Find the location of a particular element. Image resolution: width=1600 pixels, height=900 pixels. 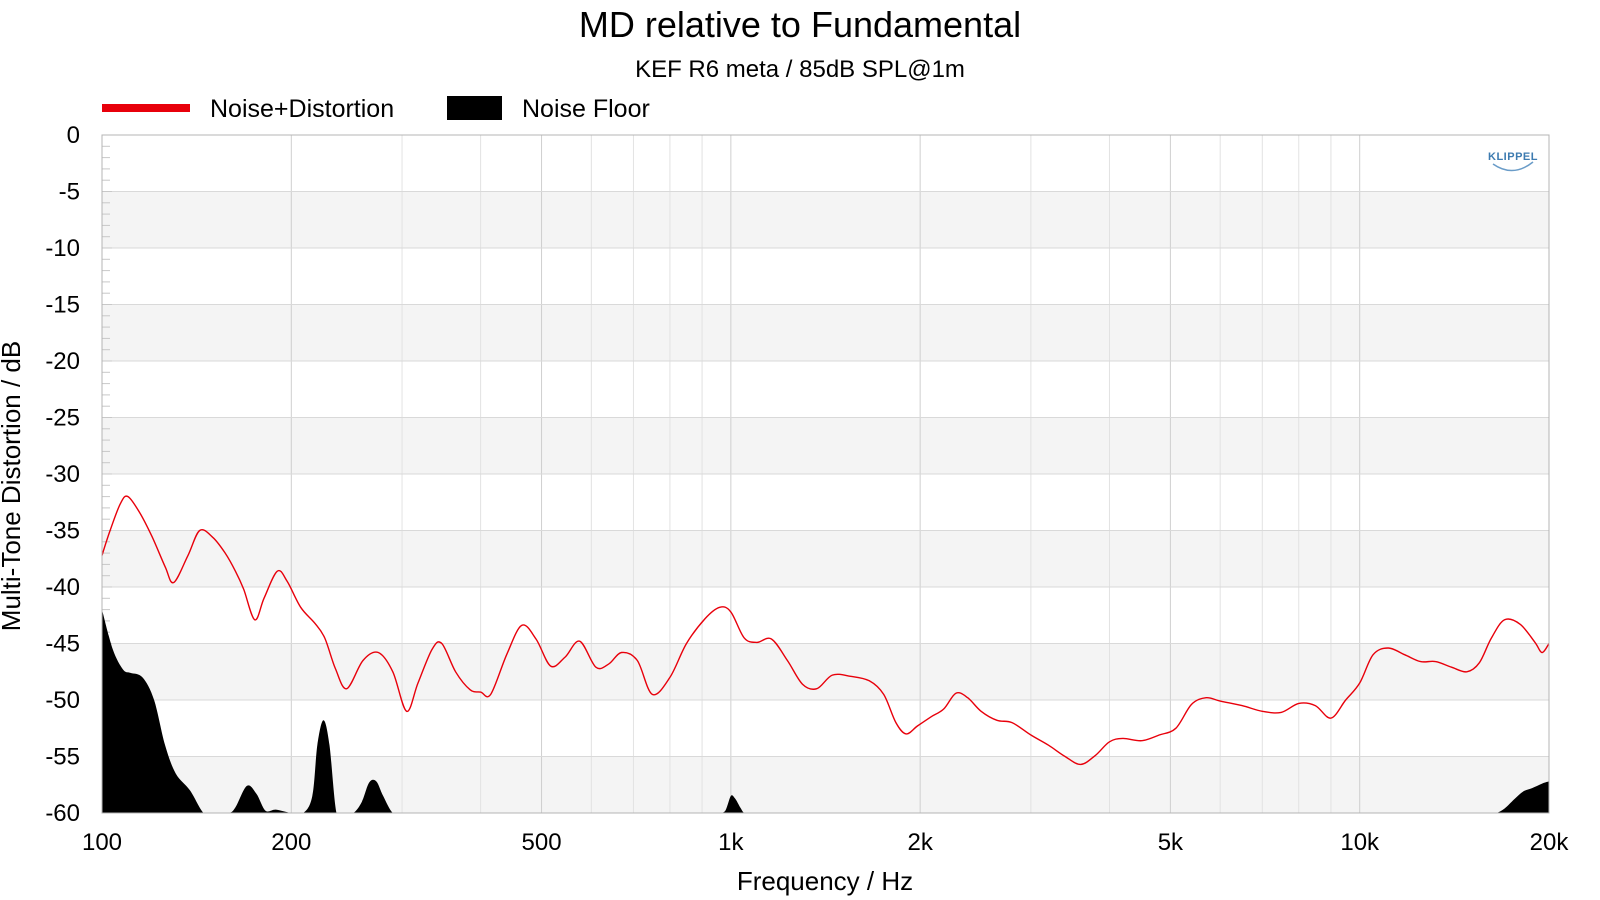

y-tick-label: -40 is located at coordinates (62, 587).